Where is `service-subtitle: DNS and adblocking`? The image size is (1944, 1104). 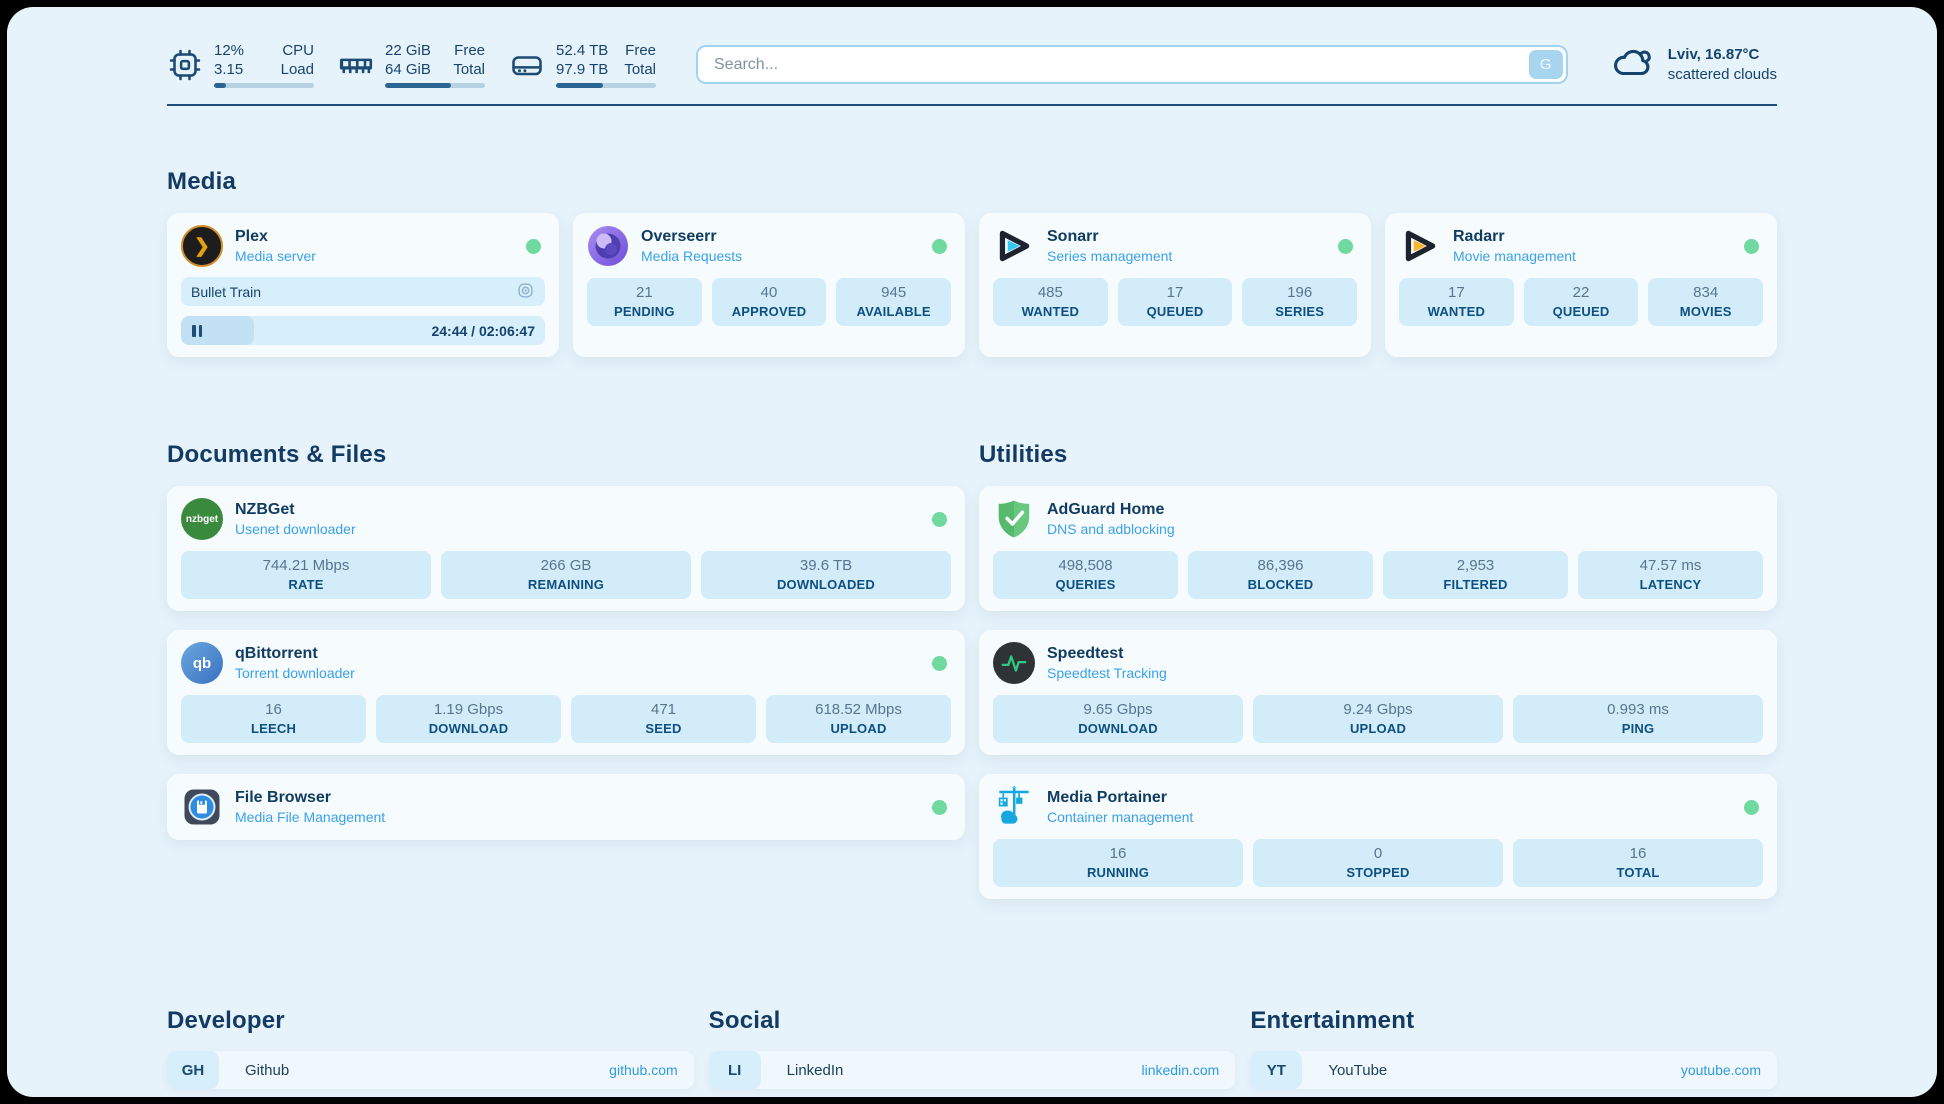
service-subtitle: DNS and adblocking is located at coordinates (1111, 529).